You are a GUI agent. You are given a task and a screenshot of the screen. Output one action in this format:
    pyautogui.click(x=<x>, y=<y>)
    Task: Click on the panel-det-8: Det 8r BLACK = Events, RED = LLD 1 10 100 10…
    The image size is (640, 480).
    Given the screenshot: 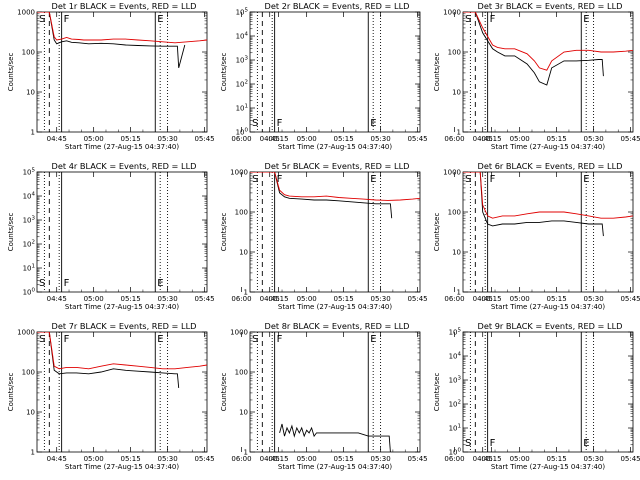 What is the action you would take?
    pyautogui.click(x=361, y=396)
    